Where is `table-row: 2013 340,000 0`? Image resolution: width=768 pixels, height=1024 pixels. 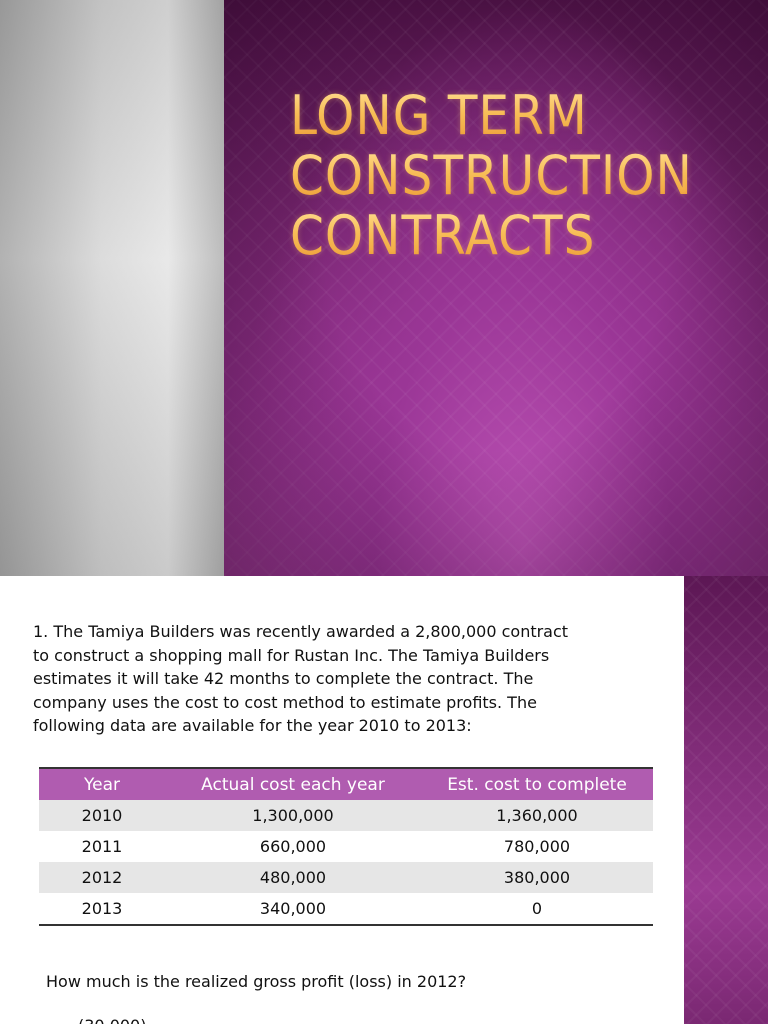 table-row: 2013 340,000 0 is located at coordinates (346, 909).